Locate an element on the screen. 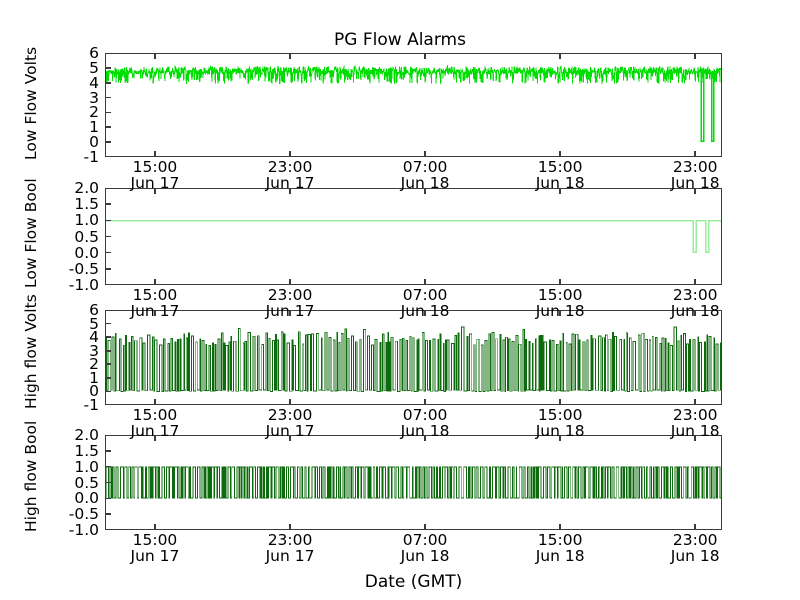 This screenshot has width=800, height=600. ytick-label: 6 is located at coordinates (94, 53).